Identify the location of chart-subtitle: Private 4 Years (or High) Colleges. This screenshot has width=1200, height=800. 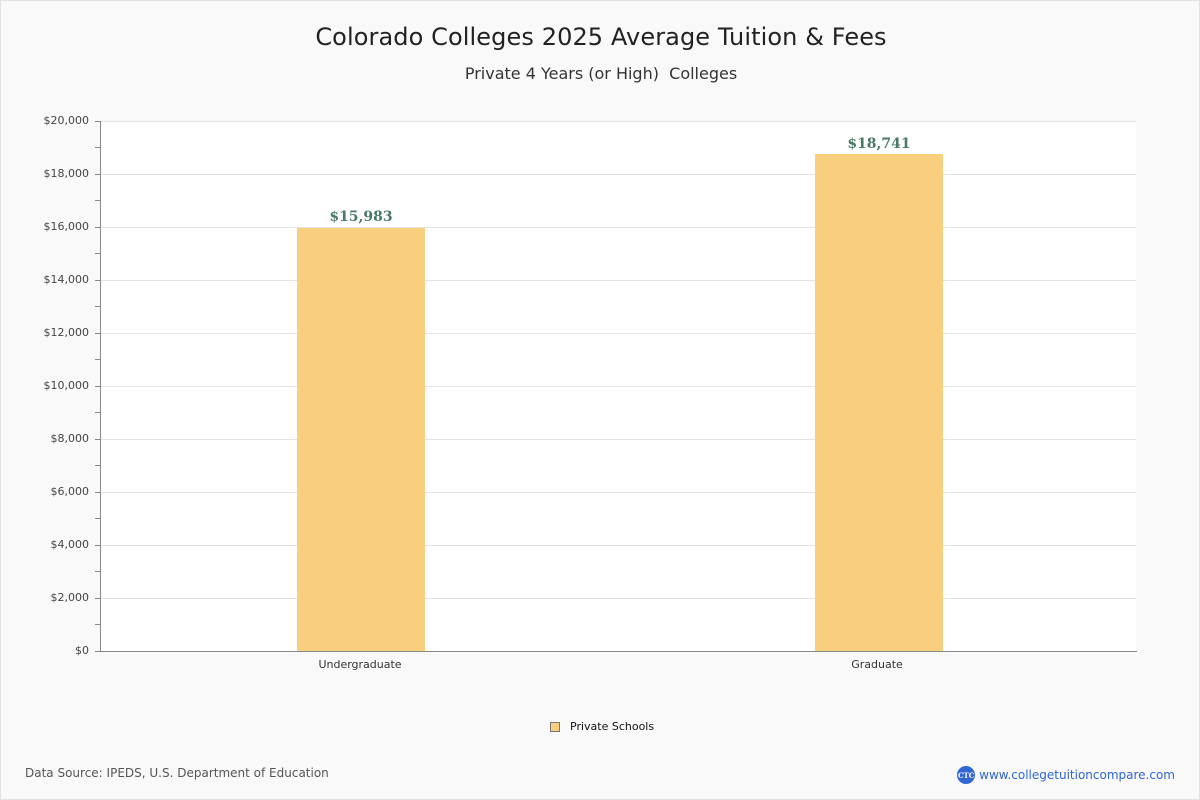
(601, 73).